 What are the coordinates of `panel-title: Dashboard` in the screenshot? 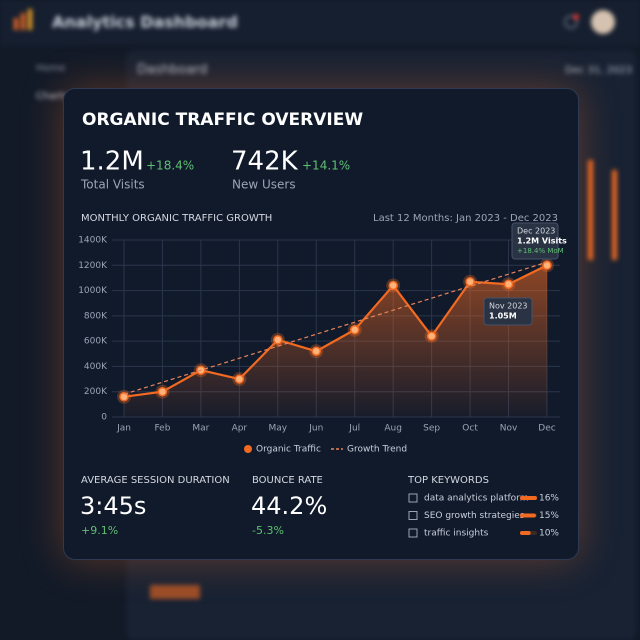 It's located at (172, 70).